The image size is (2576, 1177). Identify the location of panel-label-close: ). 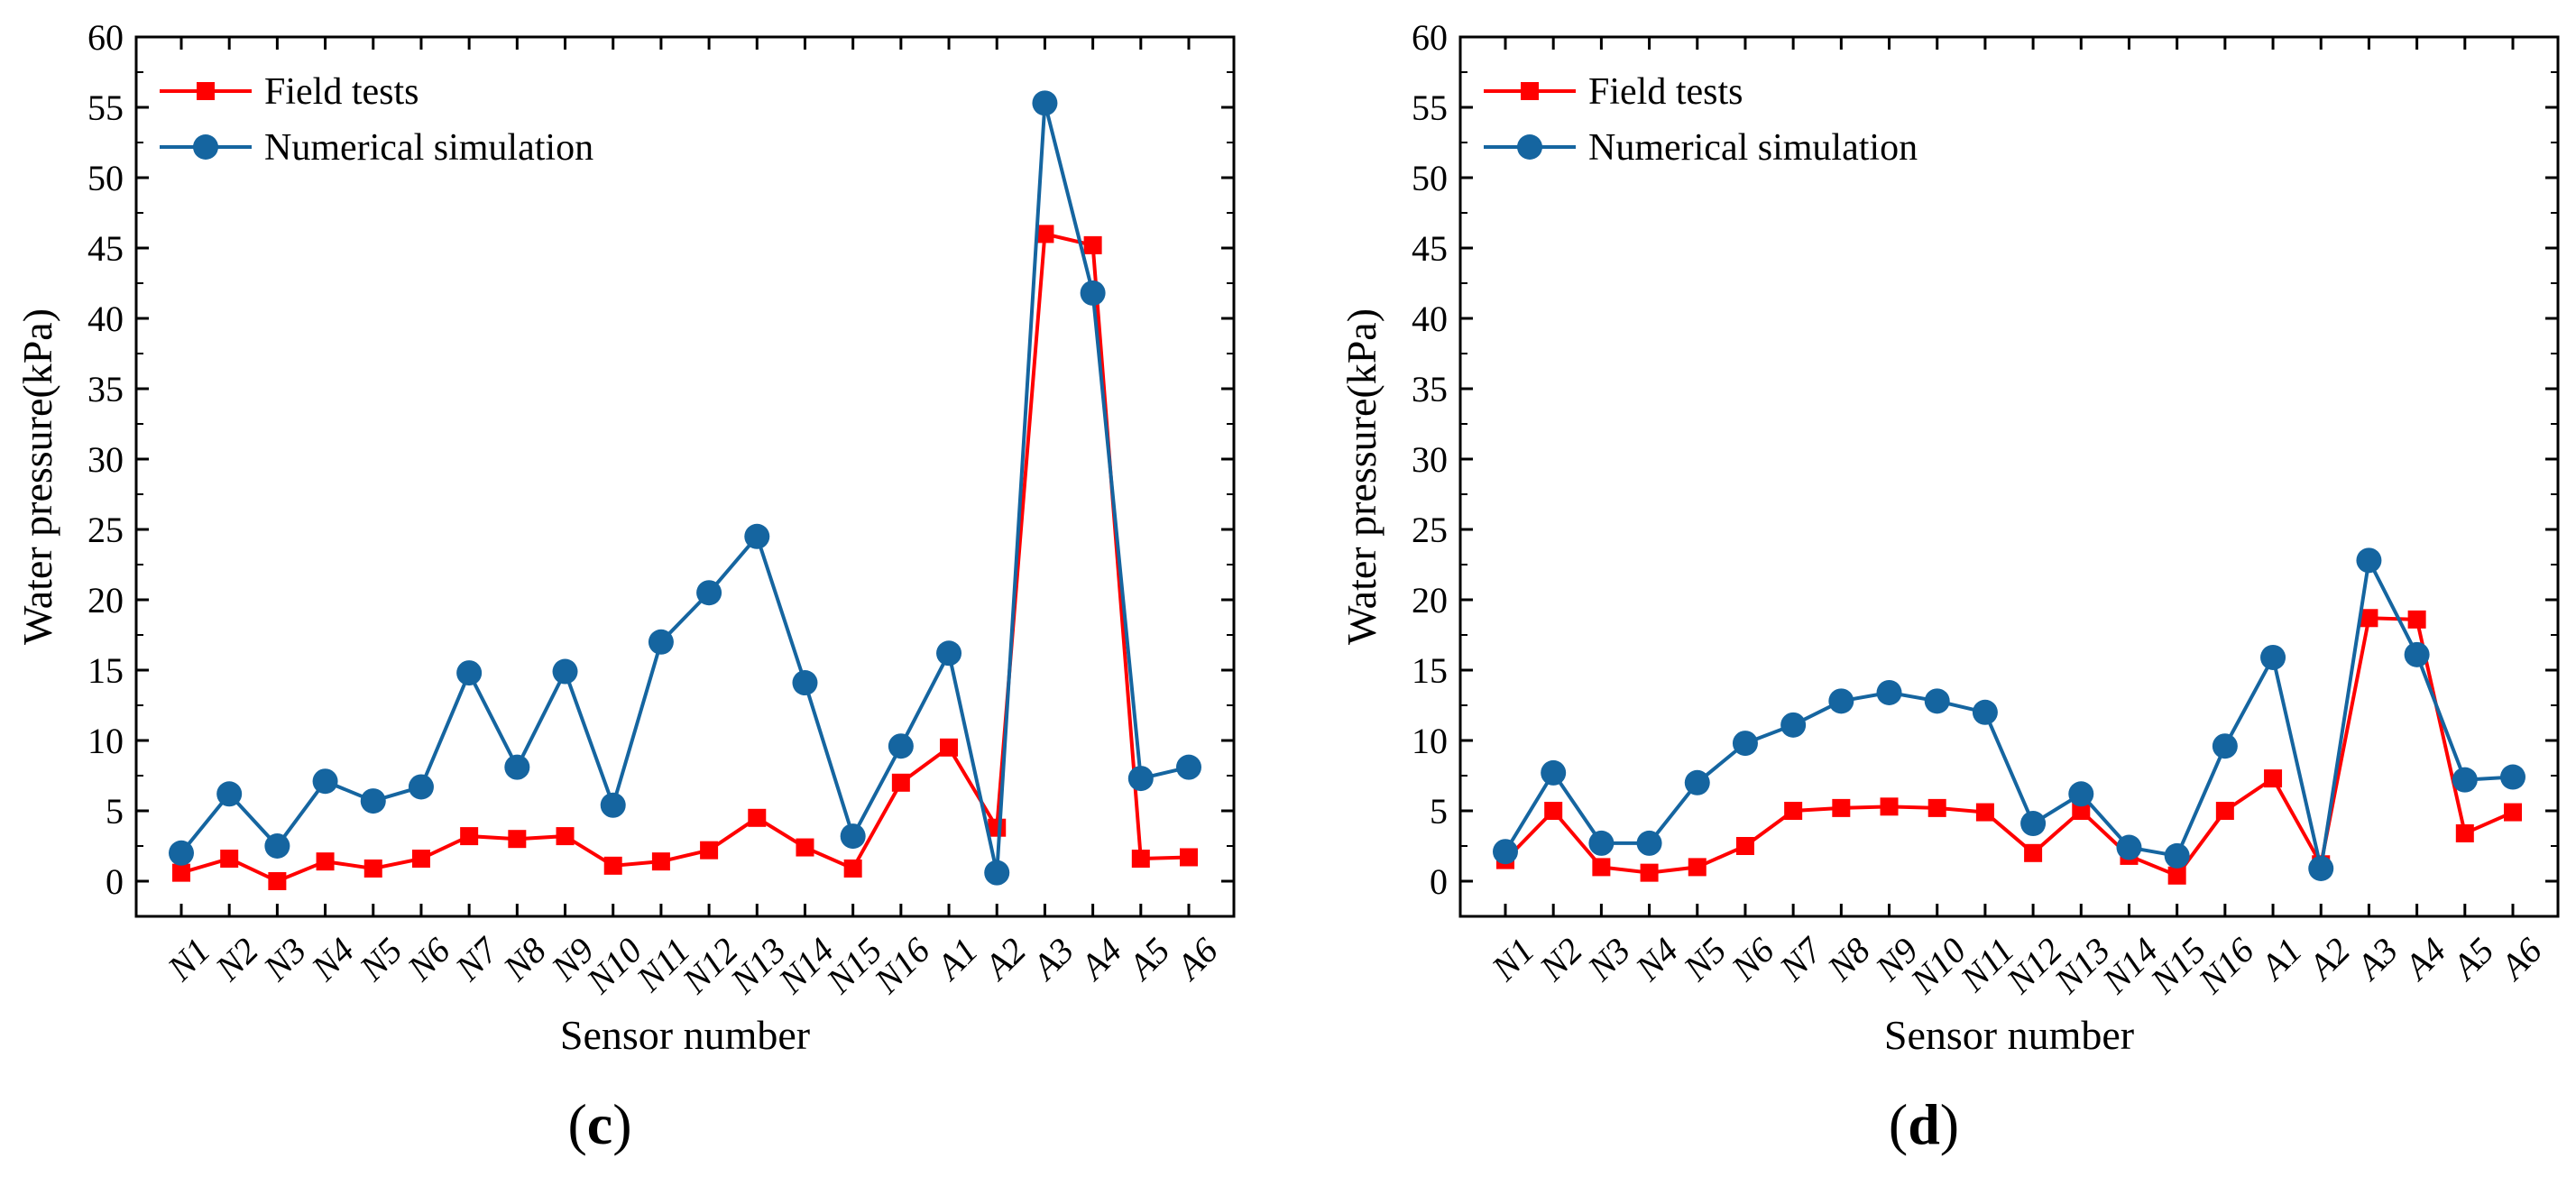
(621, 1124).